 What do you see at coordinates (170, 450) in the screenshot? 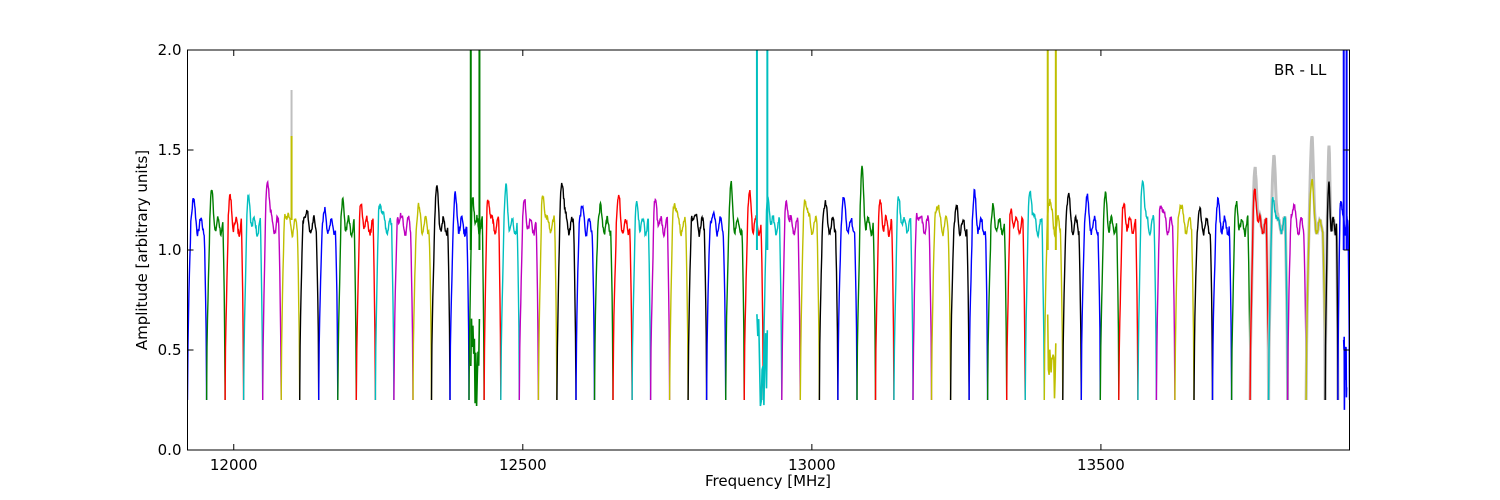
I see `y-tick-label: 0.0` at bounding box center [170, 450].